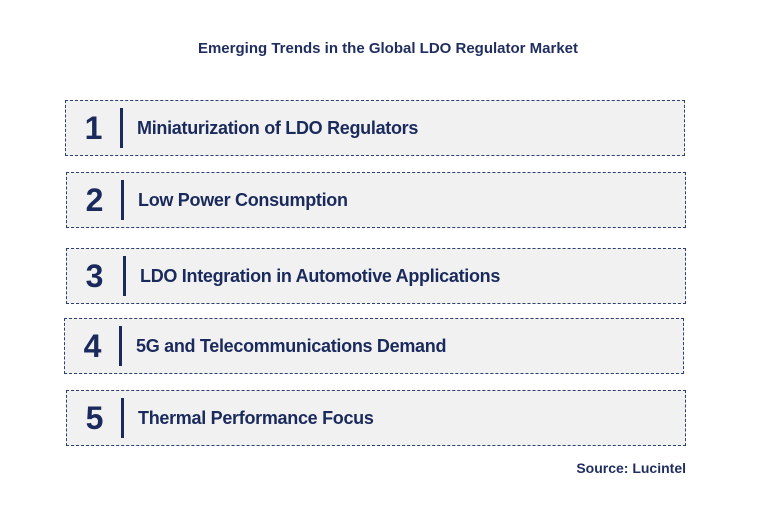 The image size is (776, 521). I want to click on trend-number: 2, so click(94, 199).